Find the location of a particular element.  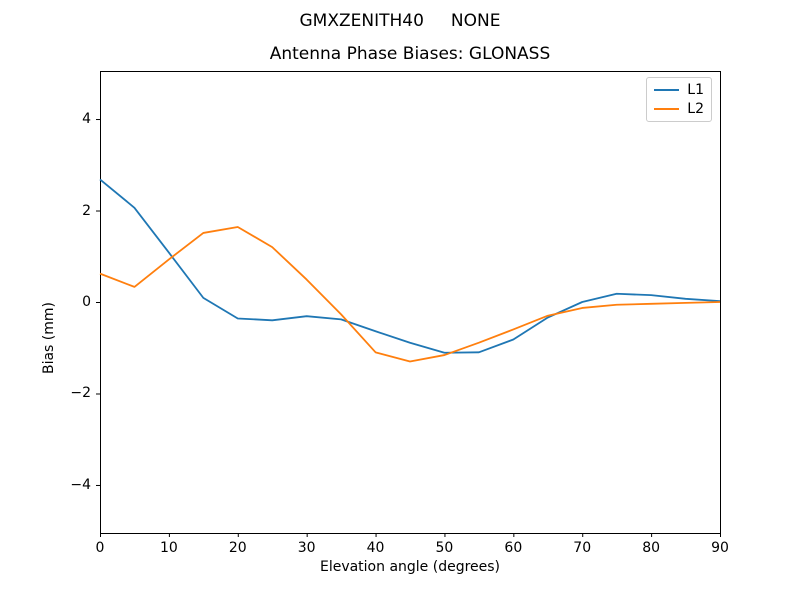

x-tick-label: 30 is located at coordinates (306, 548).